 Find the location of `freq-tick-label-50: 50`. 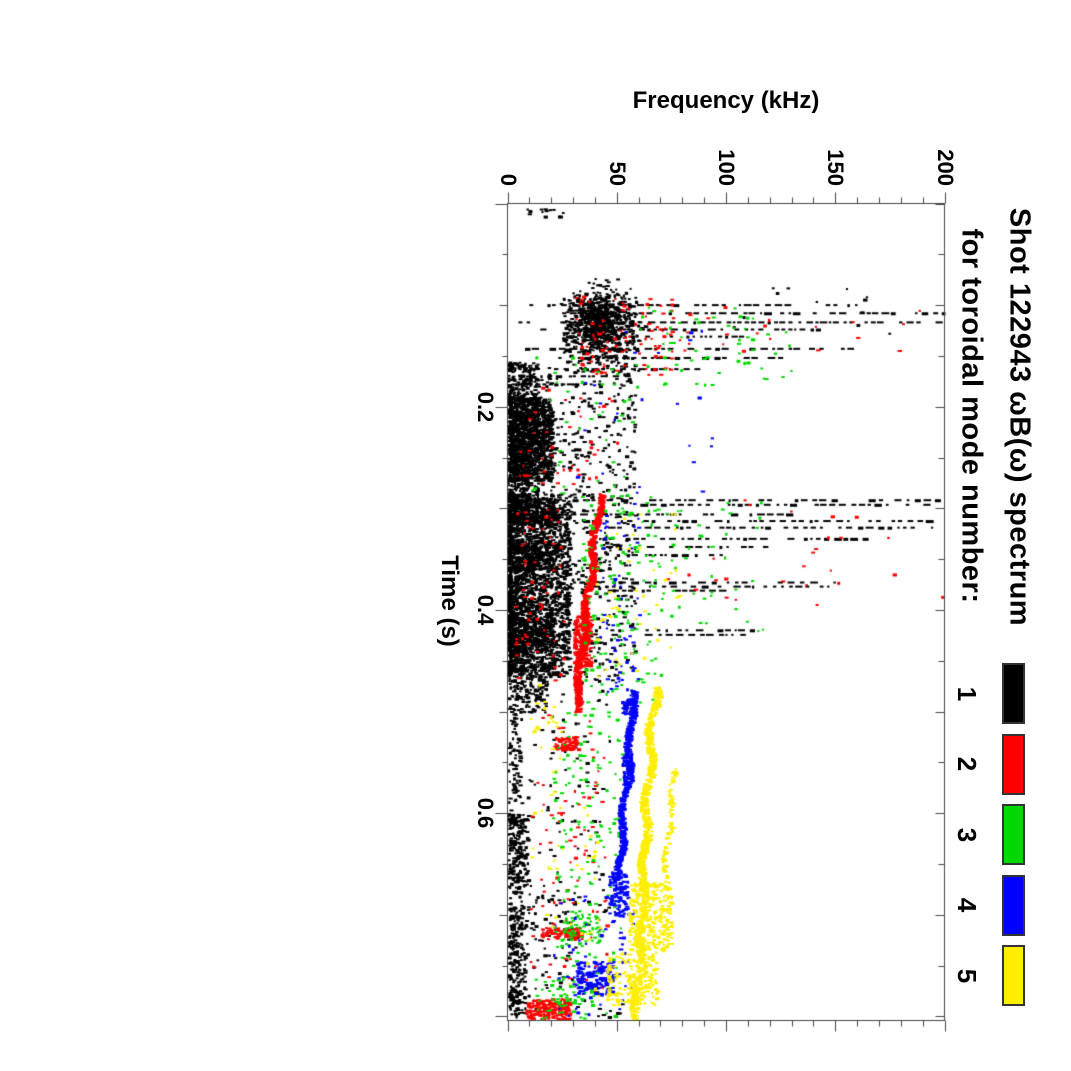

freq-tick-label-50: 50 is located at coordinates (617, 173).